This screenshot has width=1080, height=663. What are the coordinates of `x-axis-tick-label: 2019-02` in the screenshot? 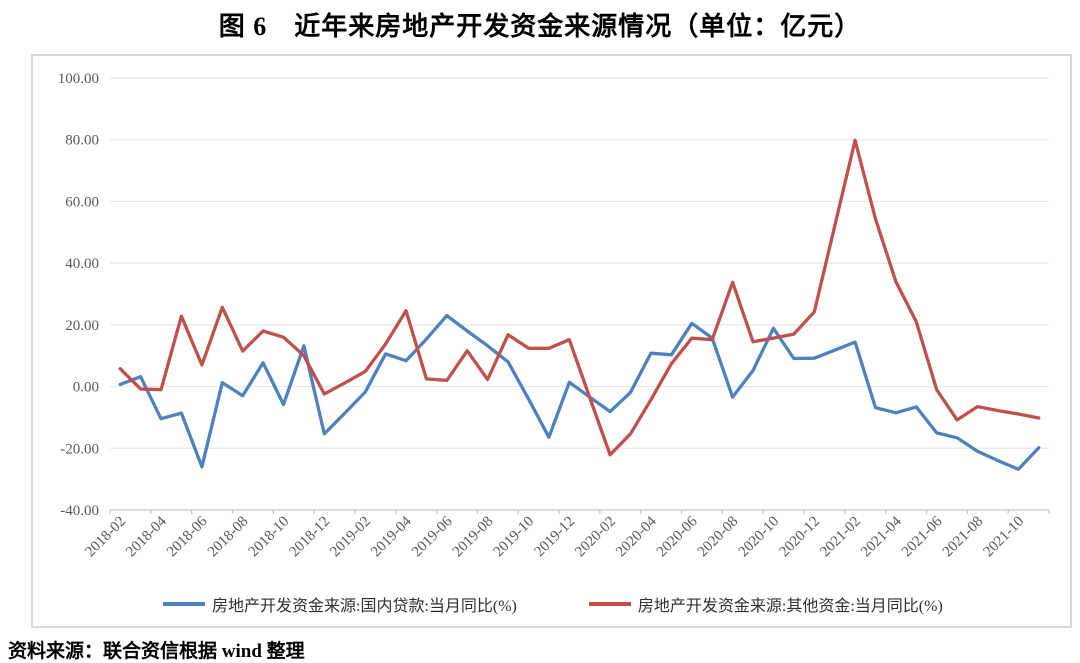 It's located at (350, 537).